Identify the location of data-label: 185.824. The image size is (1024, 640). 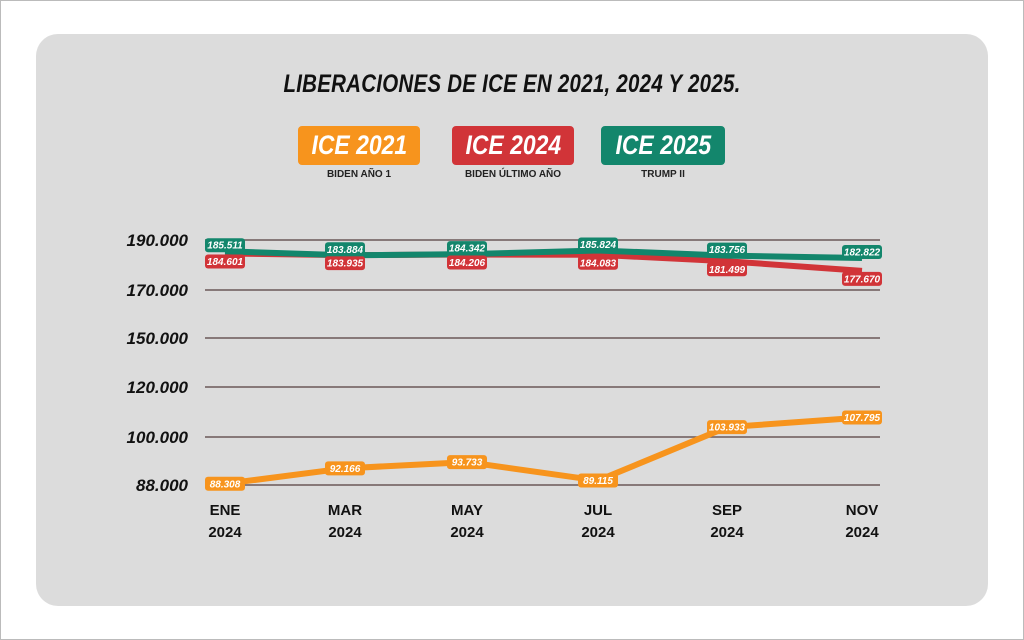
(598, 245).